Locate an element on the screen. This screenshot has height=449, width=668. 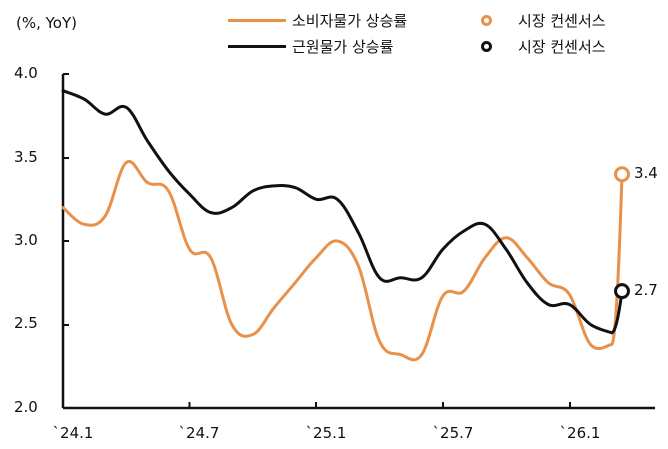
cpi-consensus-value-label: 3.4 is located at coordinates (646, 173).